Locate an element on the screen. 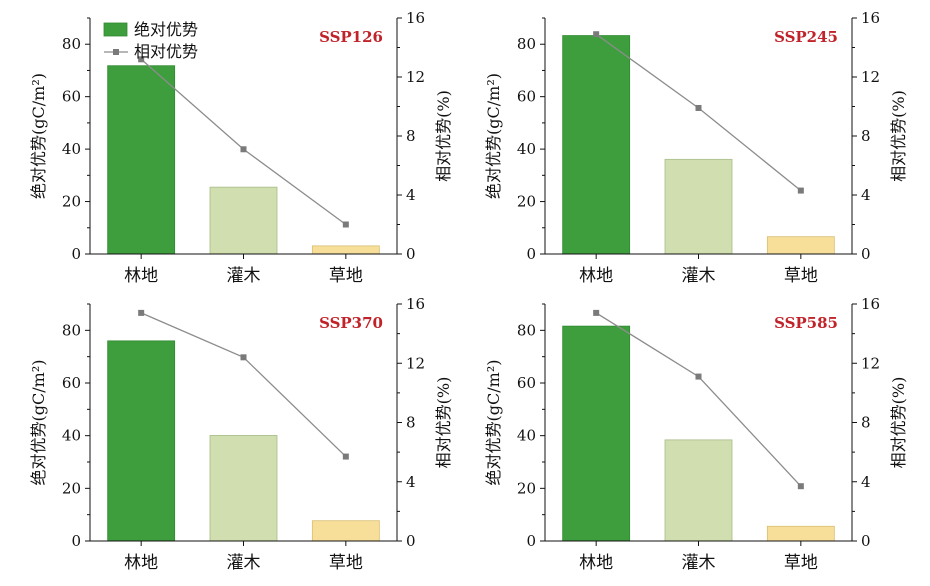 This screenshot has height=586, width=930. scenario-label: SSP585 is located at coordinates (806, 323).